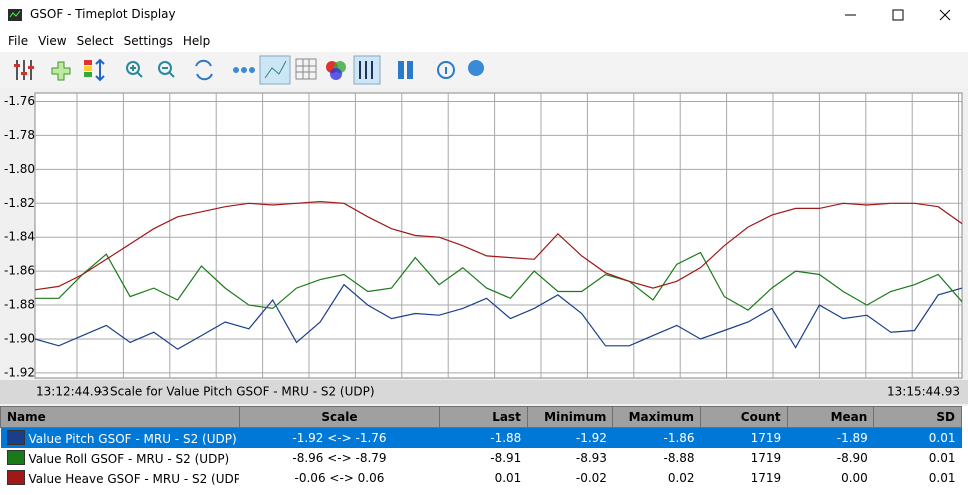  What do you see at coordinates (339, 478) in the screenshot?
I see `cell: -0.06 <-> 0.06` at bounding box center [339, 478].